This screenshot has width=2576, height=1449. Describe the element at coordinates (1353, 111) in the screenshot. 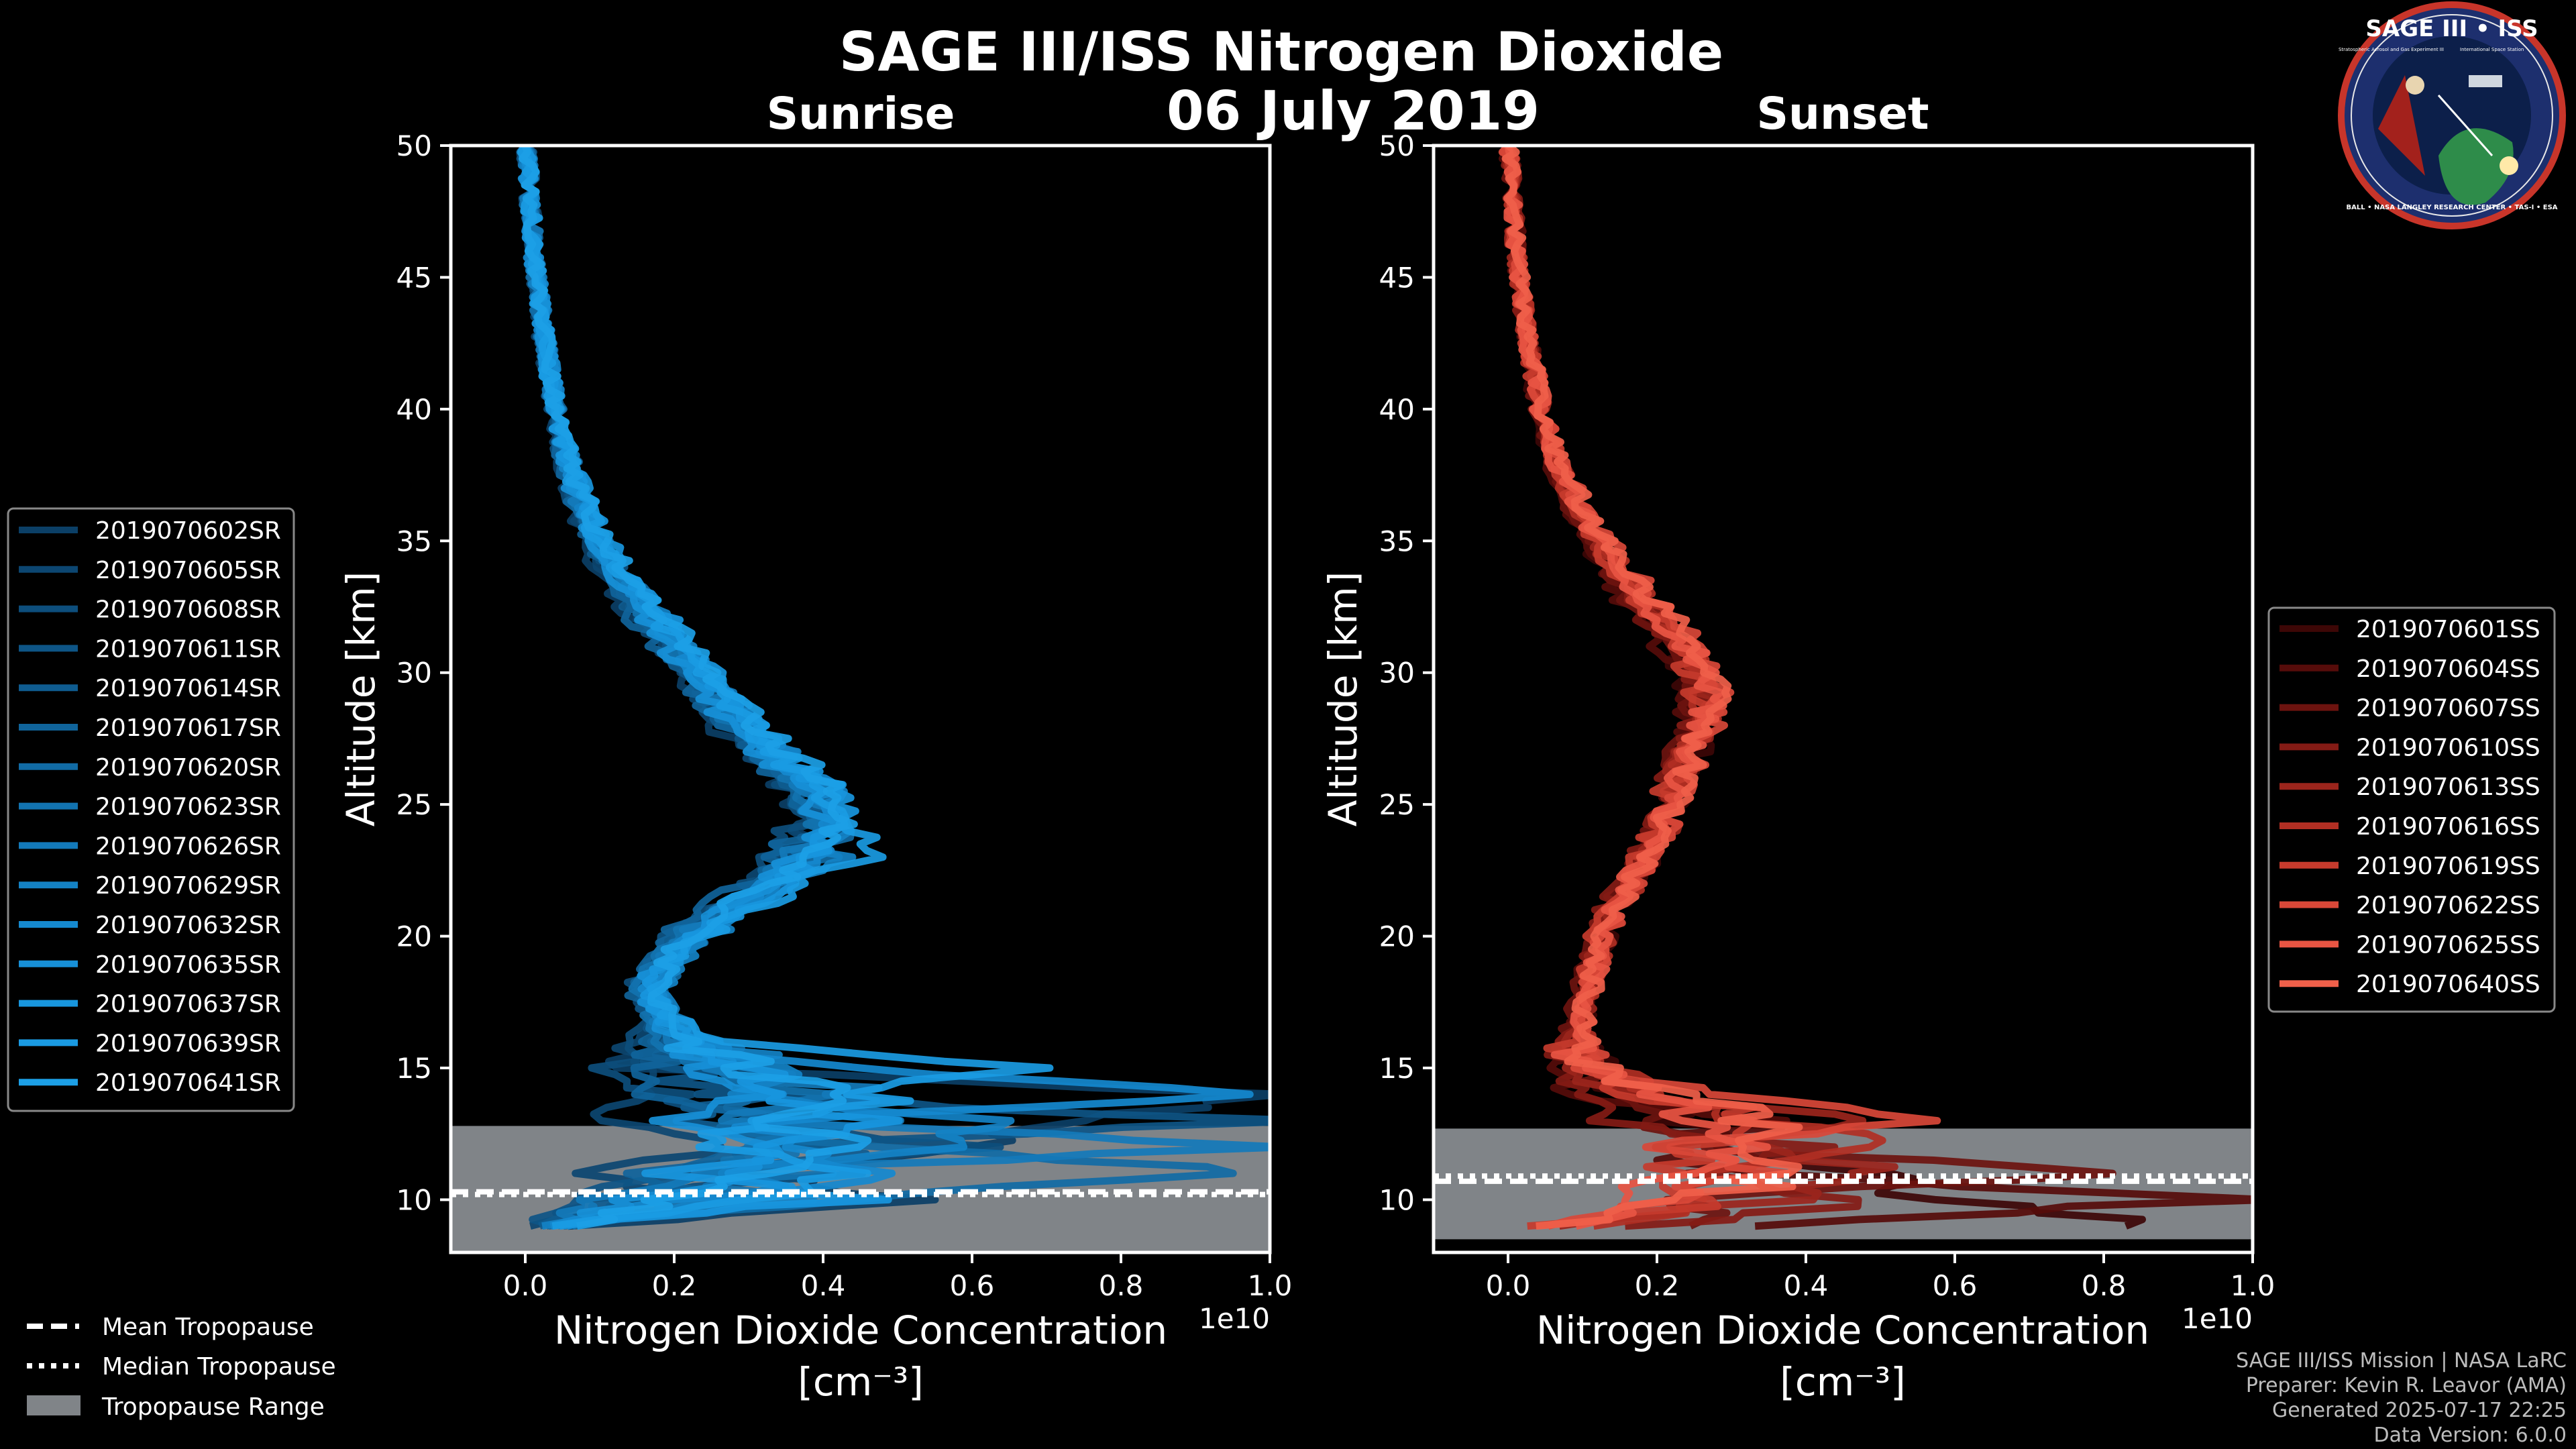

I see `figure-date: 06 July 2019` at that location.